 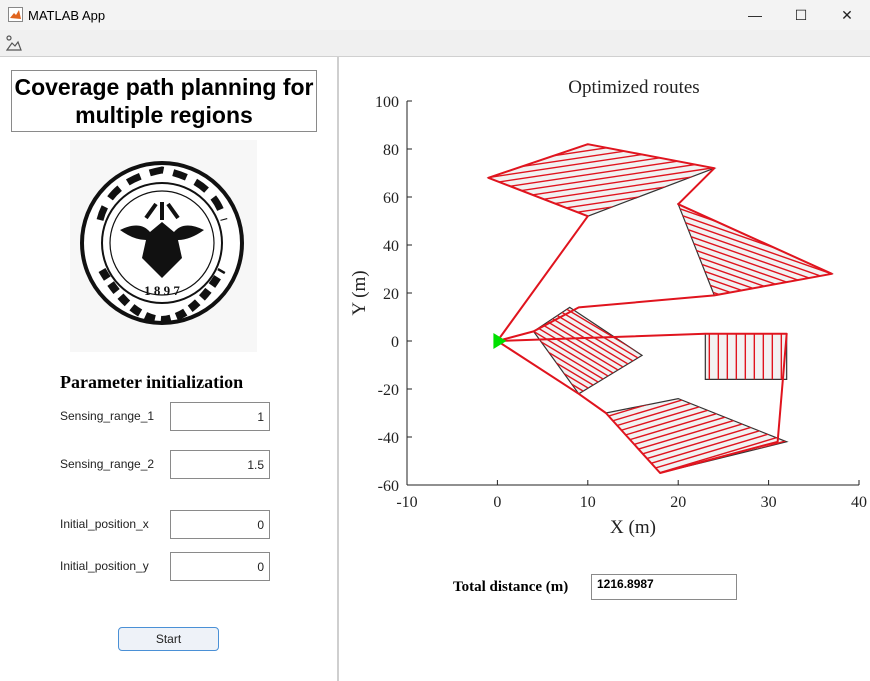 I want to click on y-axis-label: Y (m), so click(x=359, y=292).